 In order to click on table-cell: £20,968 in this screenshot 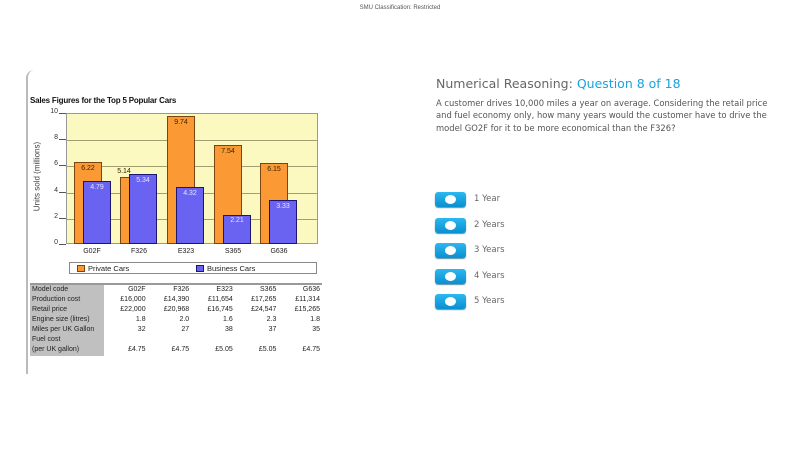, I will do `click(176, 309)`.